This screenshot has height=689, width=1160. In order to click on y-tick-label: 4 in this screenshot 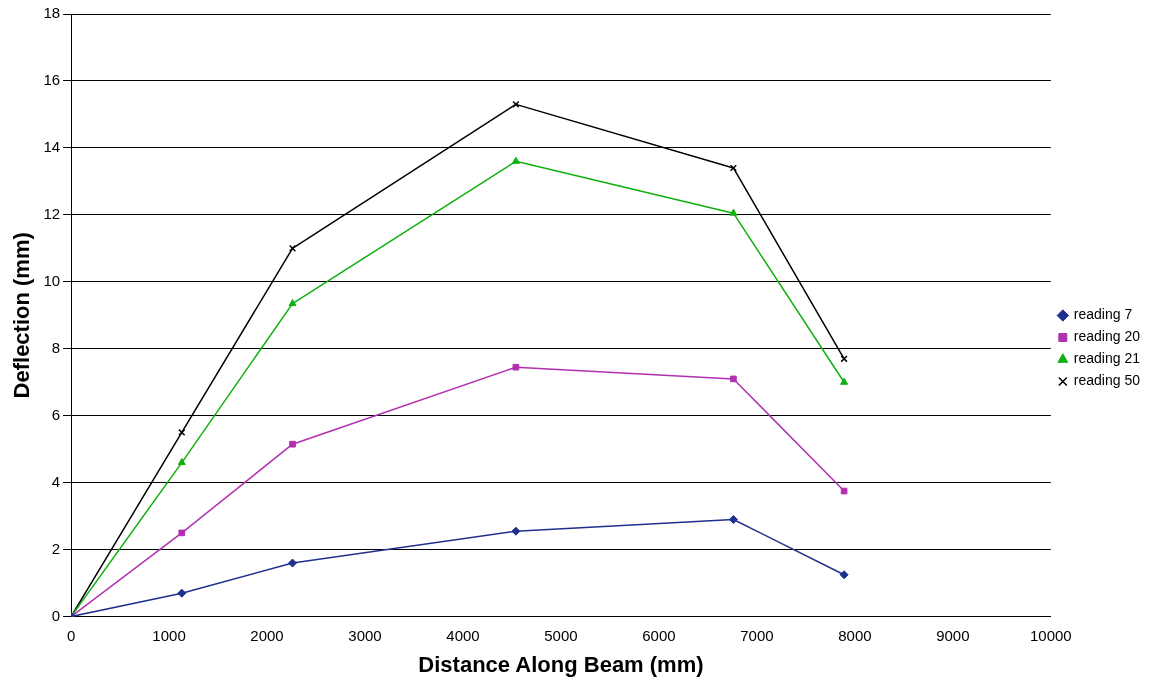, I will do `click(56, 481)`.